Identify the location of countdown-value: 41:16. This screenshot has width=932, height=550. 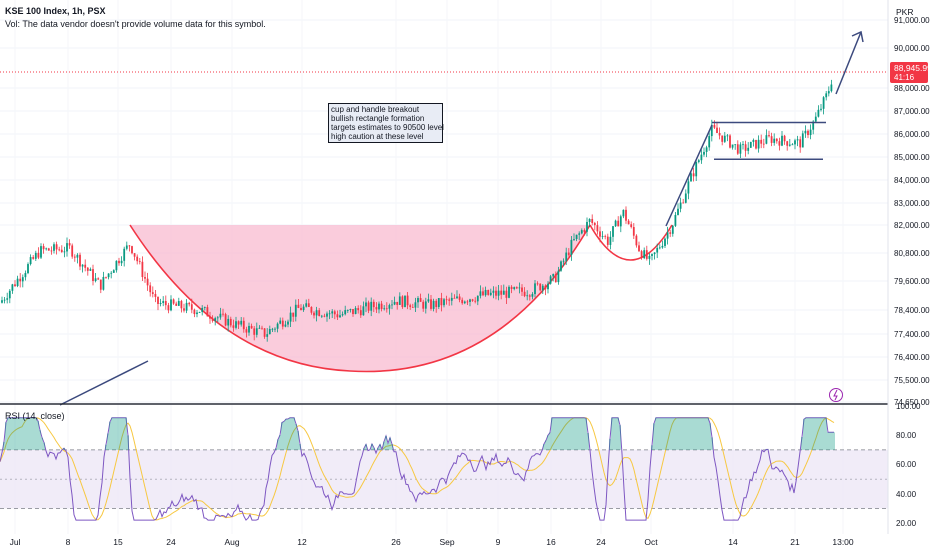
(904, 77).